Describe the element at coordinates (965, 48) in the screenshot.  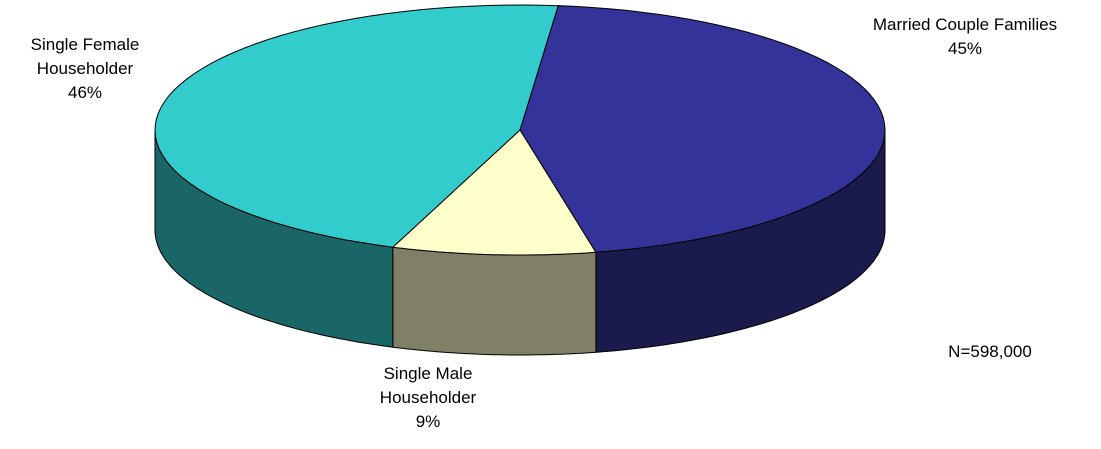
I see `value-label: 45%` at that location.